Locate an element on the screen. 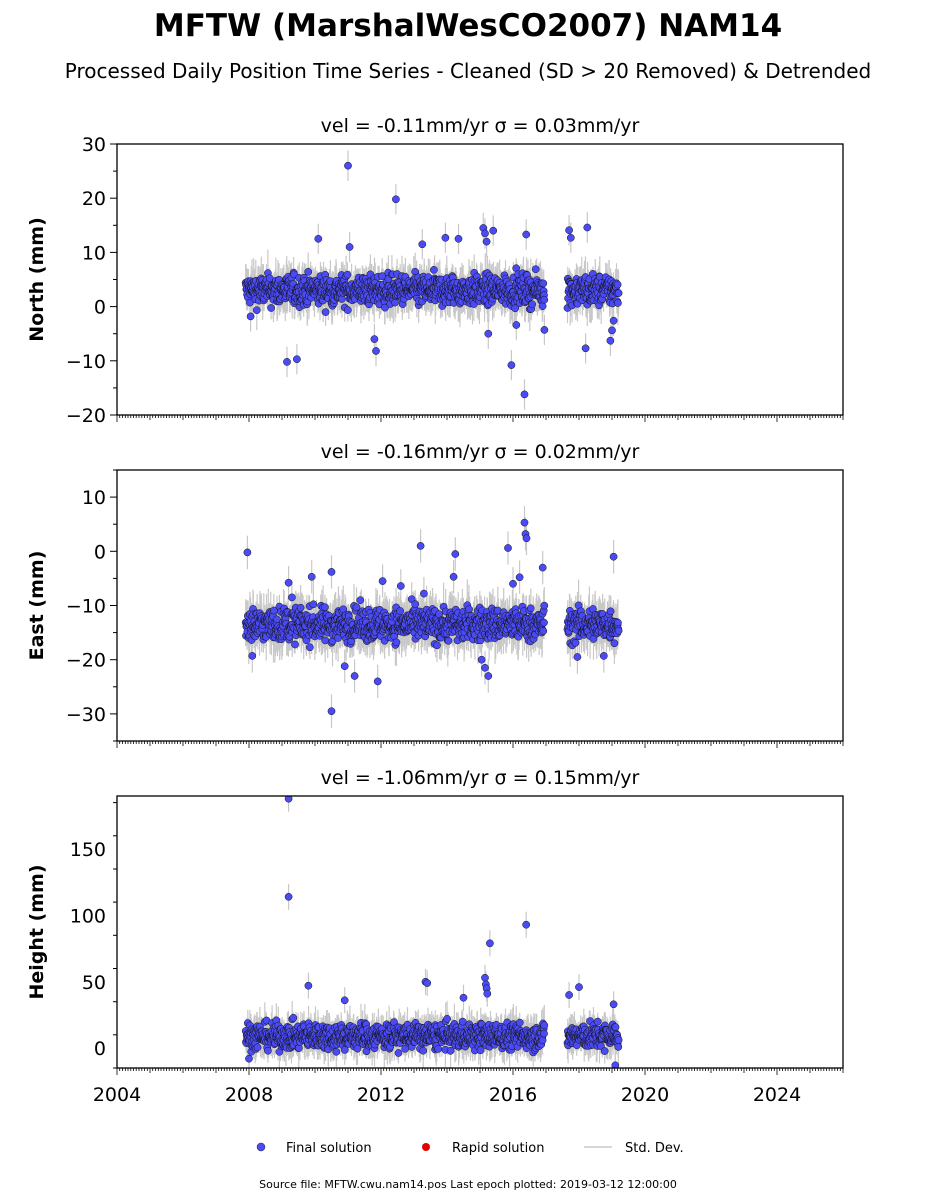 Image resolution: width=937 pixels, height=1200 pixels. y-tick-label: 20 is located at coordinates (94, 199).